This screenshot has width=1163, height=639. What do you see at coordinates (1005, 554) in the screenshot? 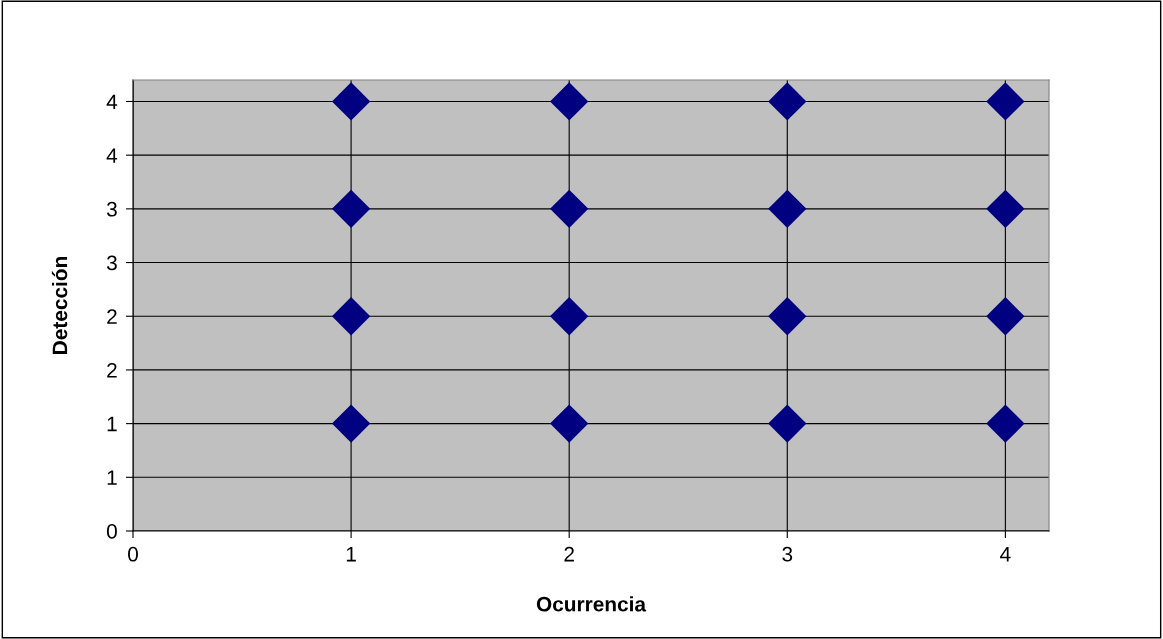
I see `x-tick-label: 4` at bounding box center [1005, 554].